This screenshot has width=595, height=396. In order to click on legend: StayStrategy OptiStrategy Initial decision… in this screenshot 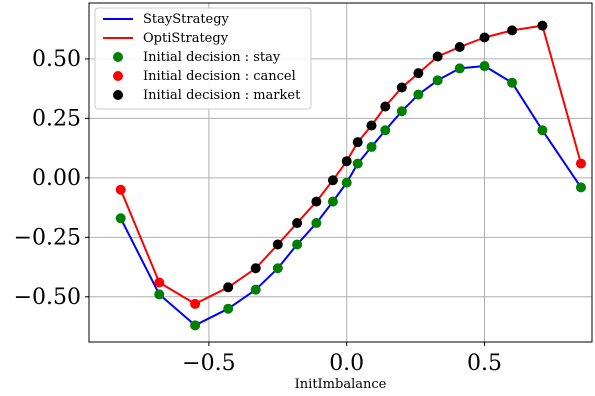, I will do `click(203, 58)`.